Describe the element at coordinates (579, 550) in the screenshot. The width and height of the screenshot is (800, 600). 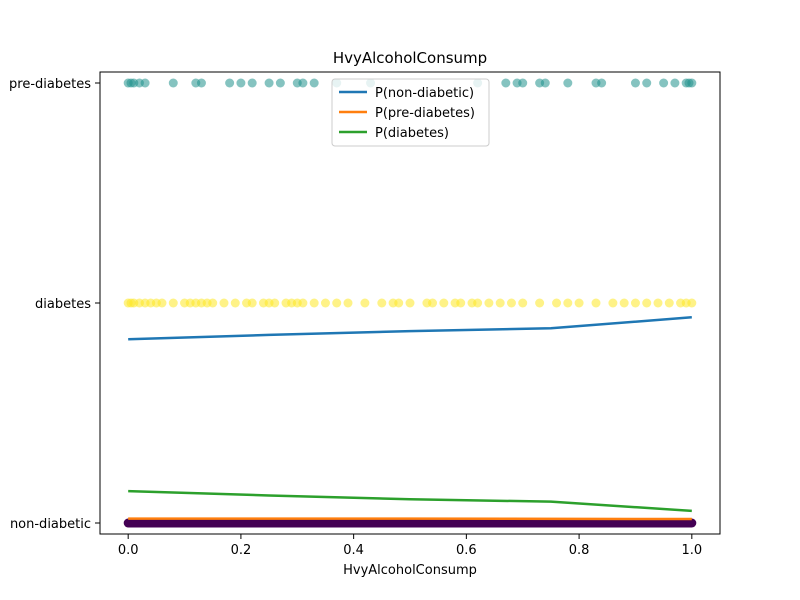
I see `x-tick-label: 0.8` at that location.